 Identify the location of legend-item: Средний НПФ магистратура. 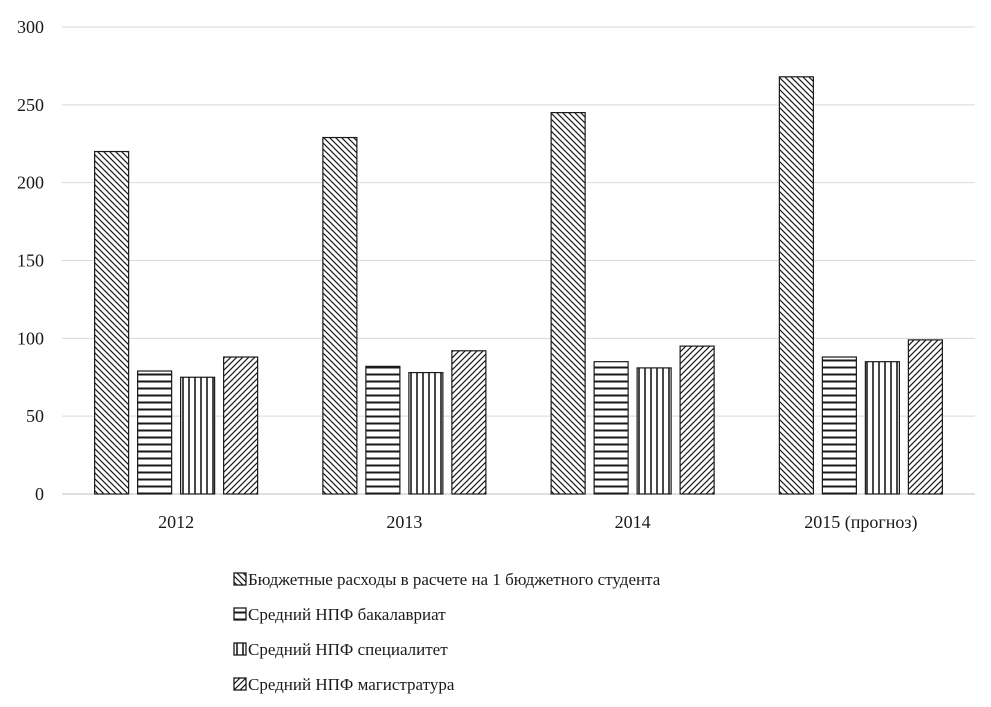
(344, 684).